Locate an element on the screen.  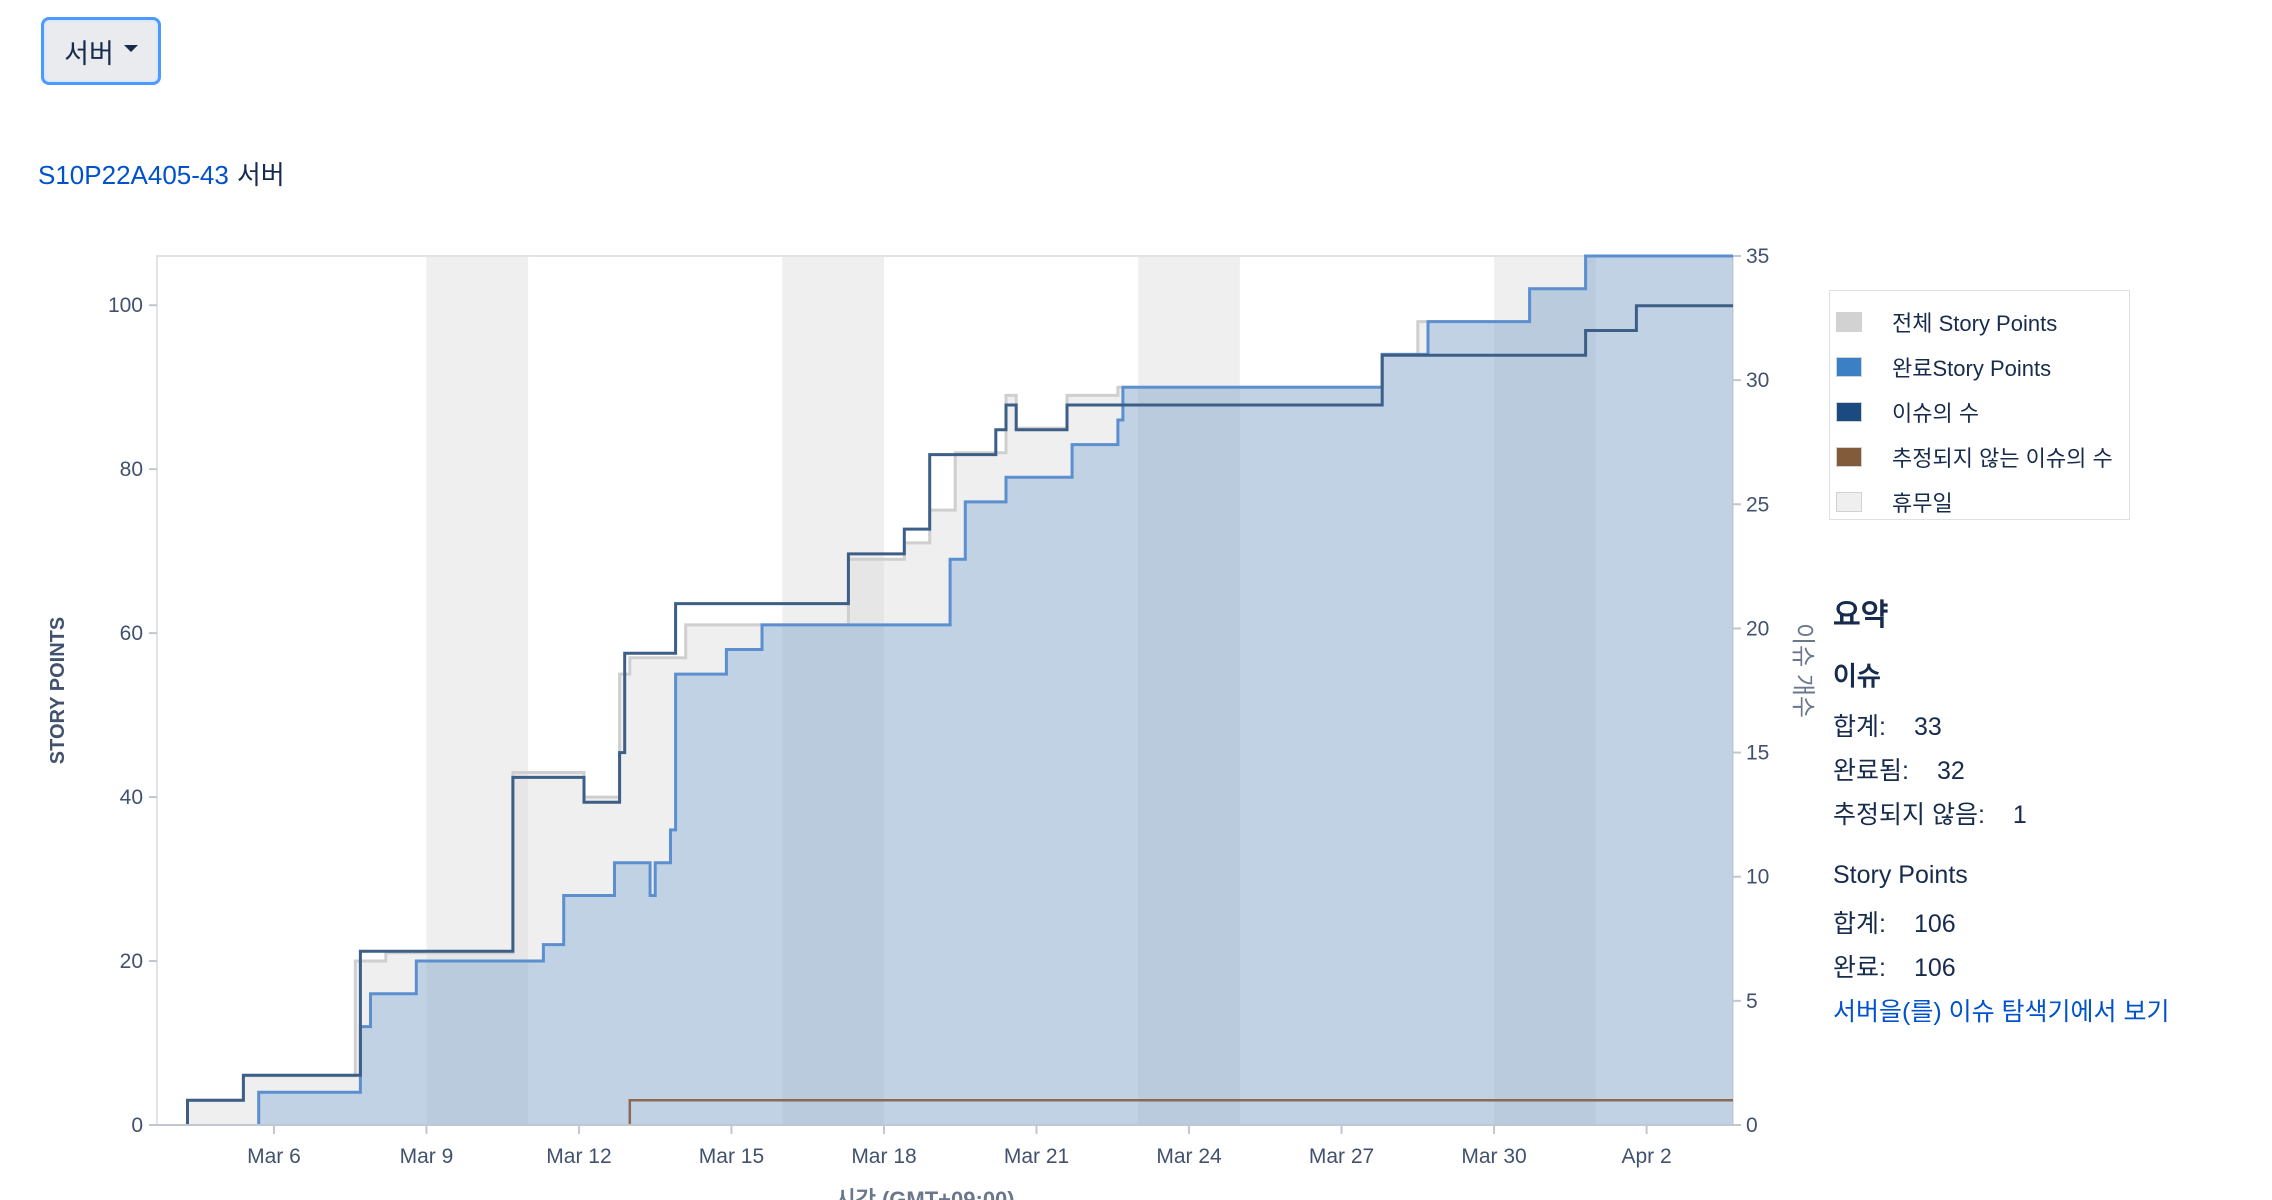
y-tick-label: 20 is located at coordinates (131, 961).